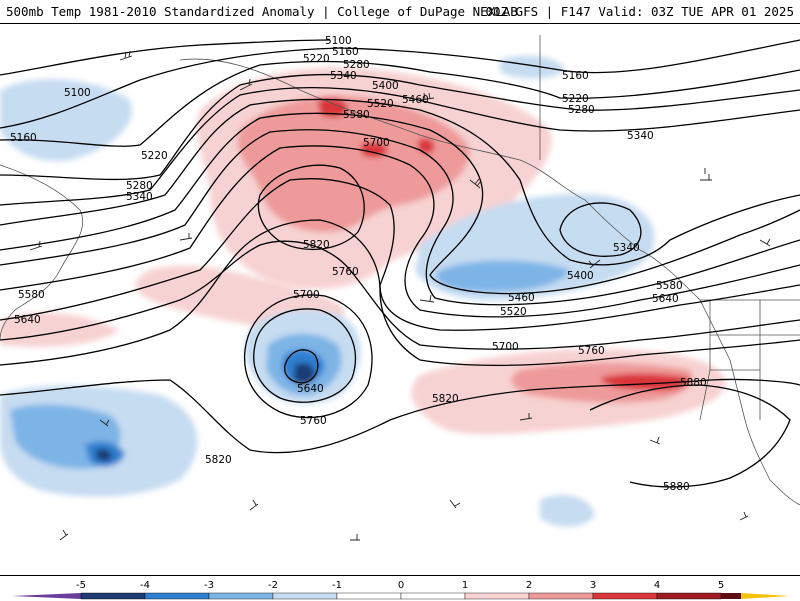 Image resolution: width=800 pixels, height=601 pixels. What do you see at coordinates (415, 100) in the screenshot?
I see `contour-label: 5460` at bounding box center [415, 100].